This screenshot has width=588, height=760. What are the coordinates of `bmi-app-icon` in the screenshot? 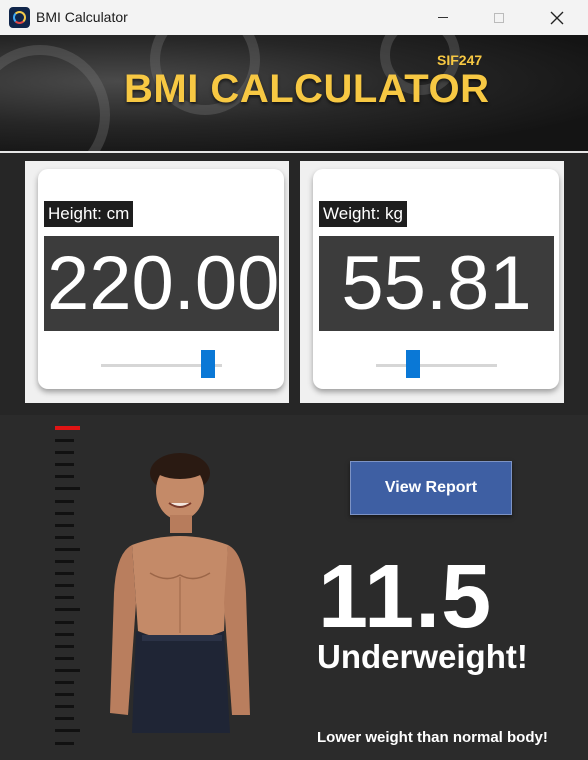 It's located at (19, 17).